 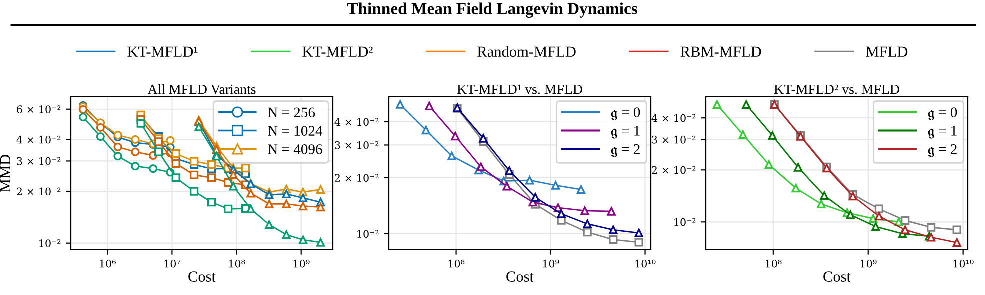 What do you see at coordinates (5, 173) in the screenshot?
I see `y-axis-title: MMD` at bounding box center [5, 173].